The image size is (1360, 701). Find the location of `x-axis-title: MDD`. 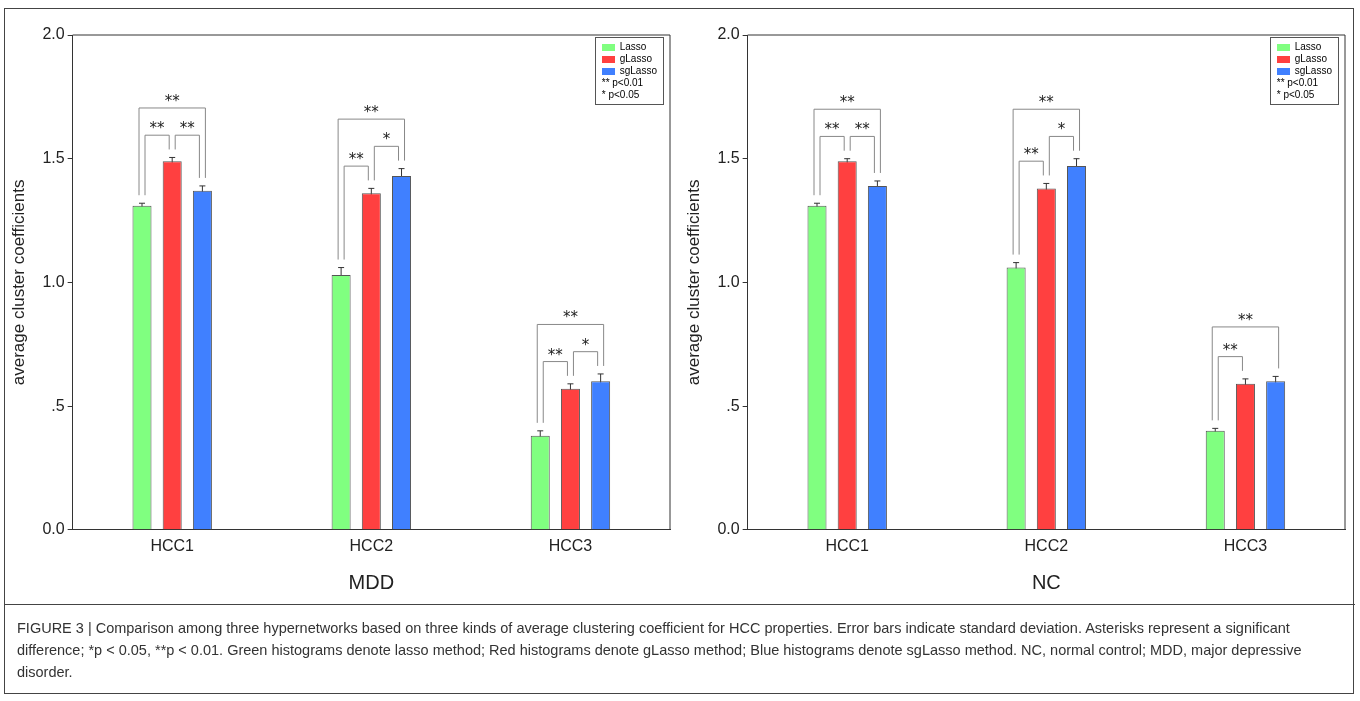

x-axis-title: MDD is located at coordinates (371, 581).